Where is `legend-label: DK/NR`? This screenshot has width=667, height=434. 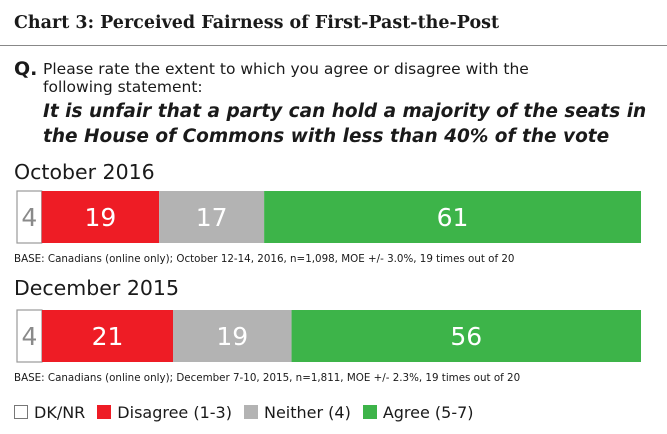 legend-label: DK/NR is located at coordinates (60, 412).